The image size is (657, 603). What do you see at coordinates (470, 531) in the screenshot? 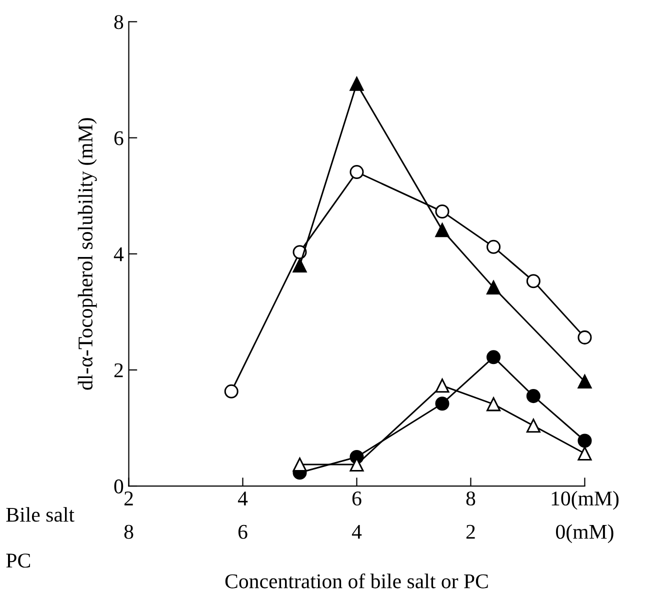
I see `x2-tick-label: 2` at bounding box center [470, 531].